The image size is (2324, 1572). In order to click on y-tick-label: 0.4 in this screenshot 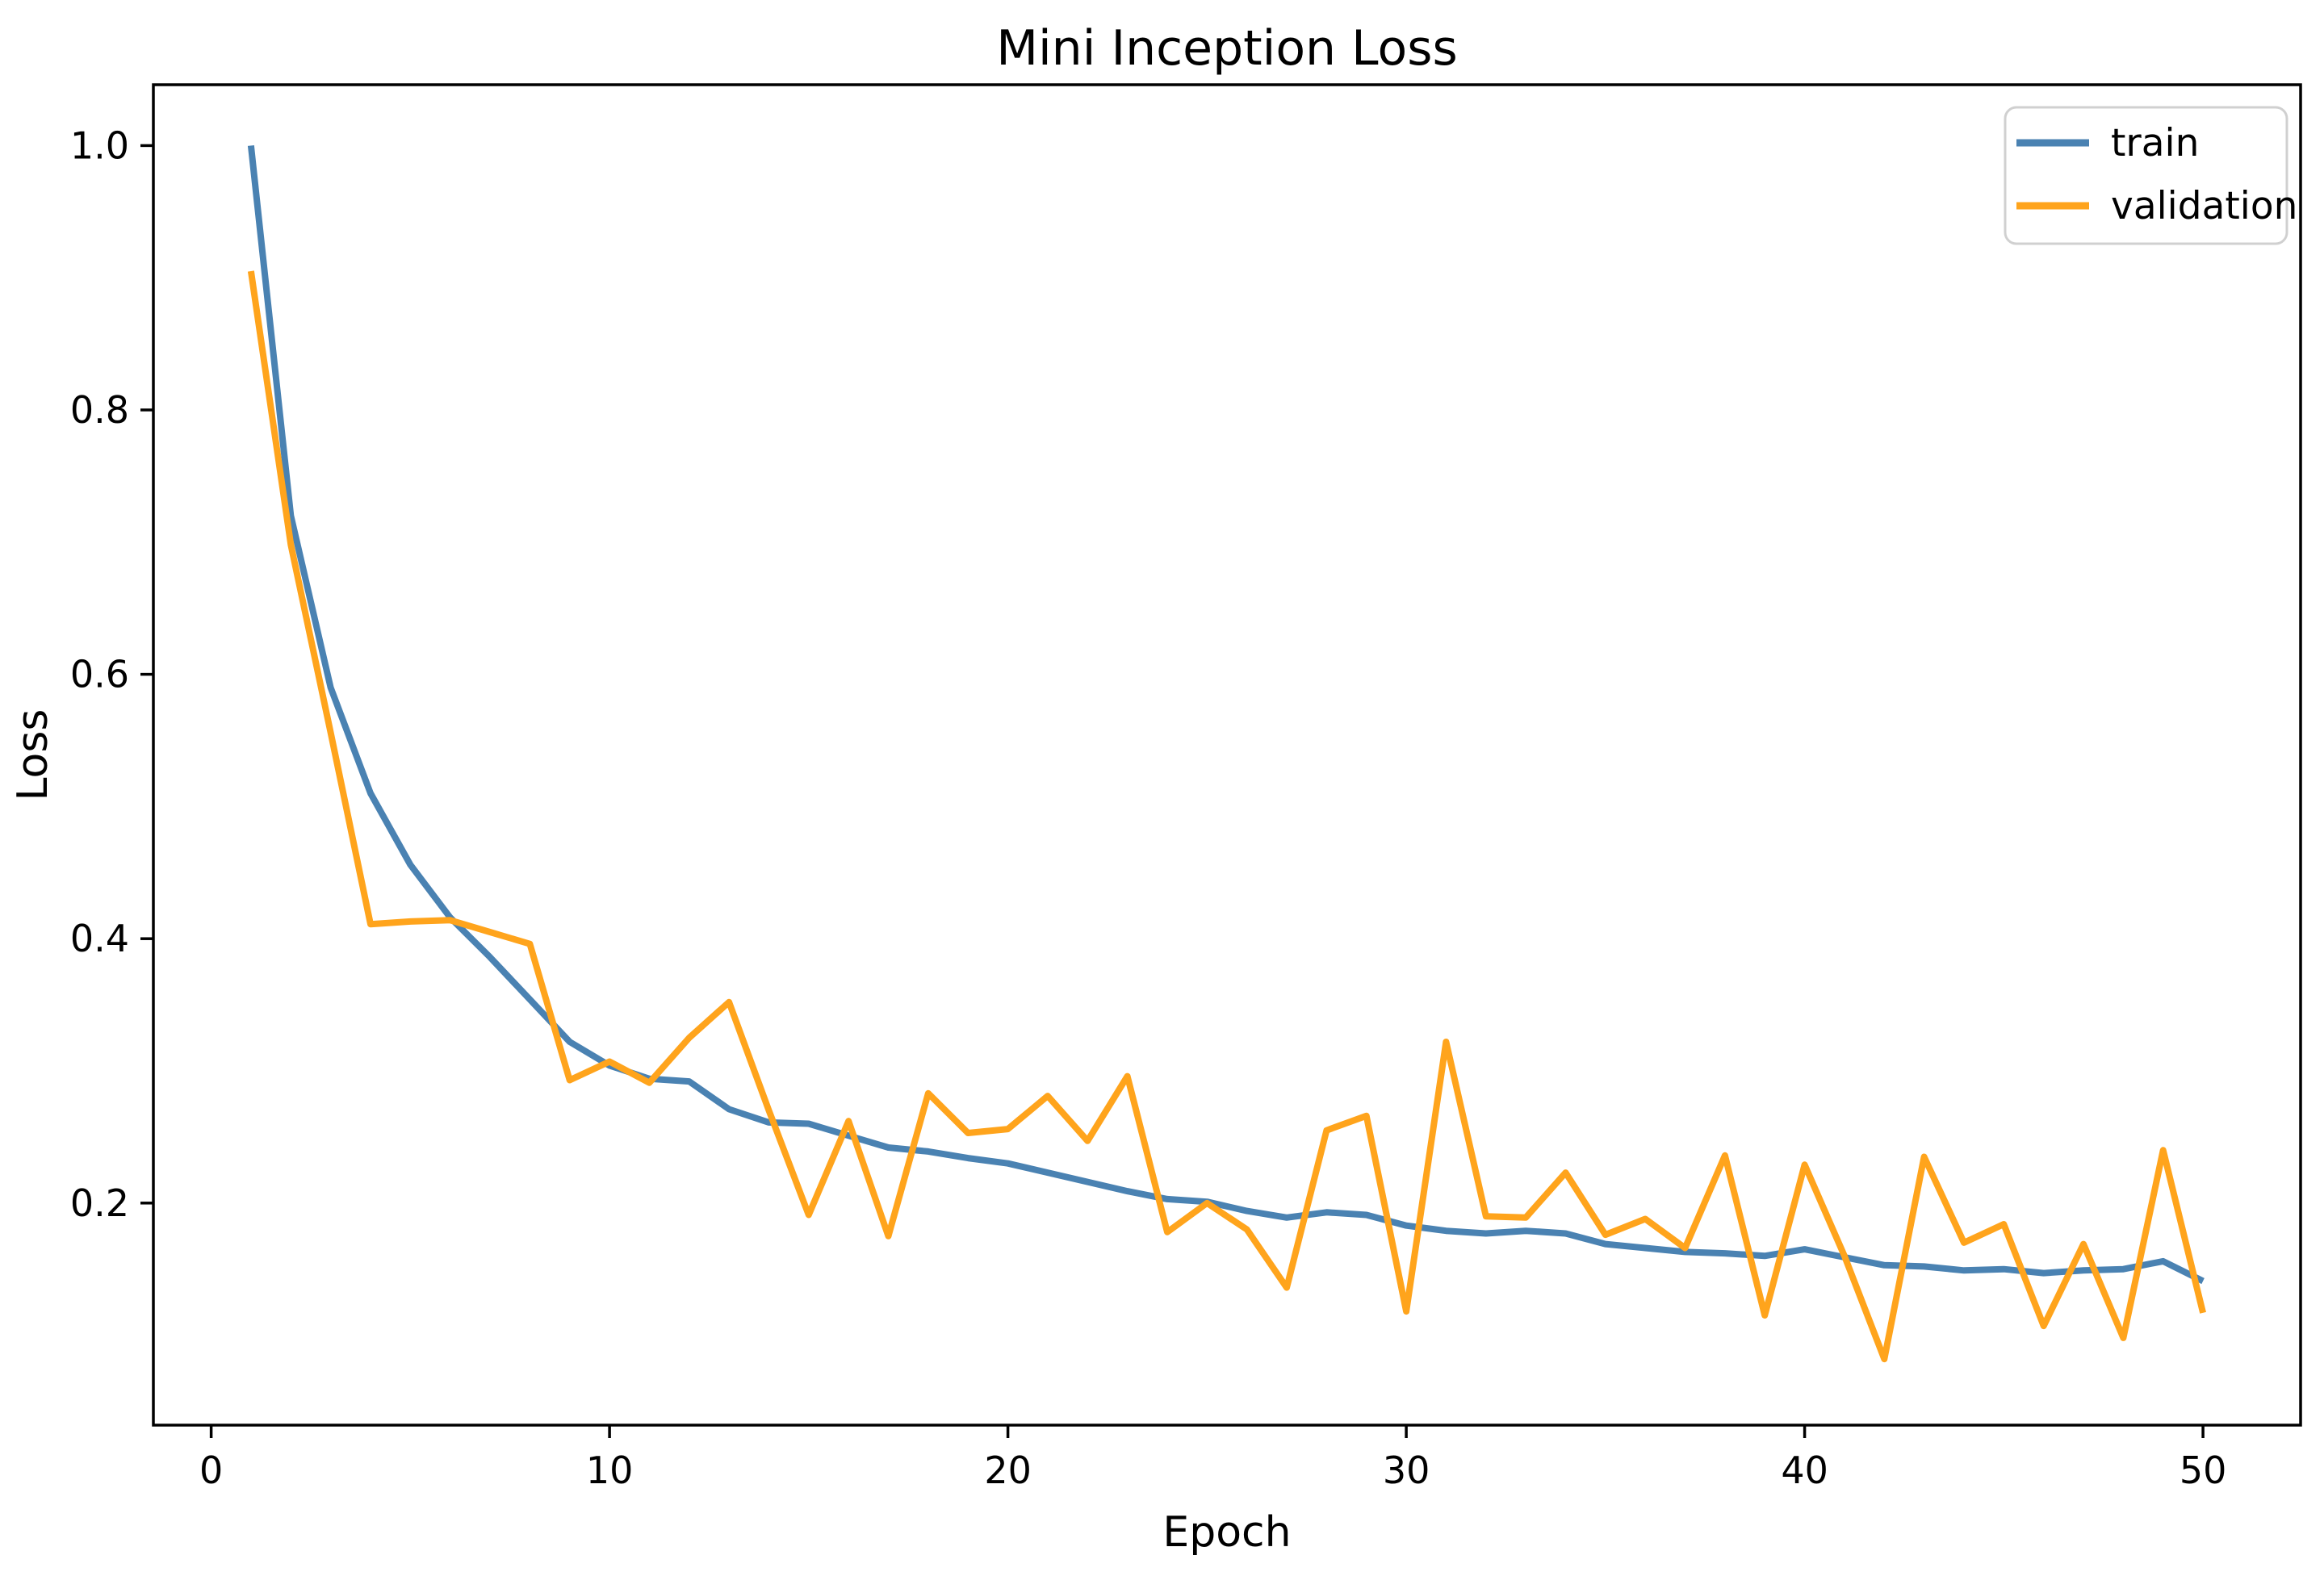, I will do `click(99, 939)`.